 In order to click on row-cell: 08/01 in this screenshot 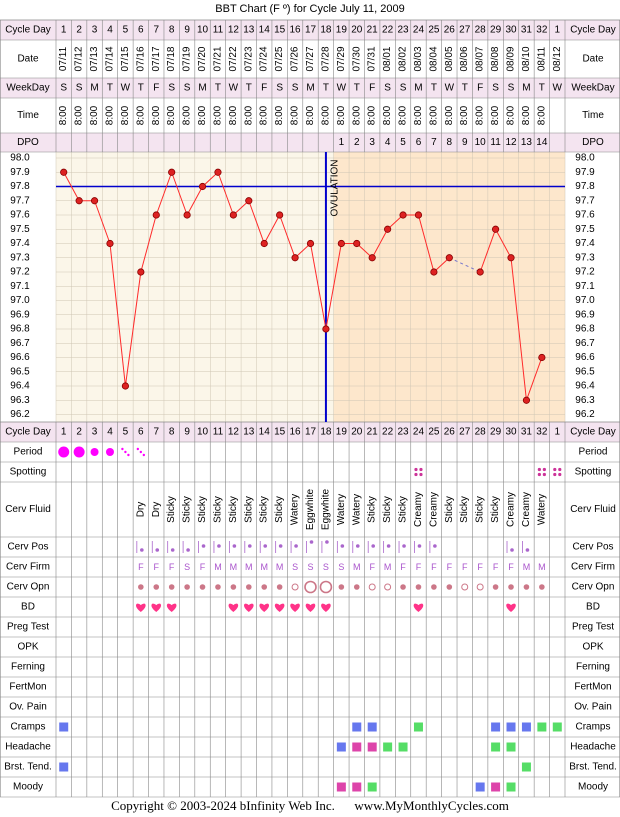, I will do `click(387, 58)`.